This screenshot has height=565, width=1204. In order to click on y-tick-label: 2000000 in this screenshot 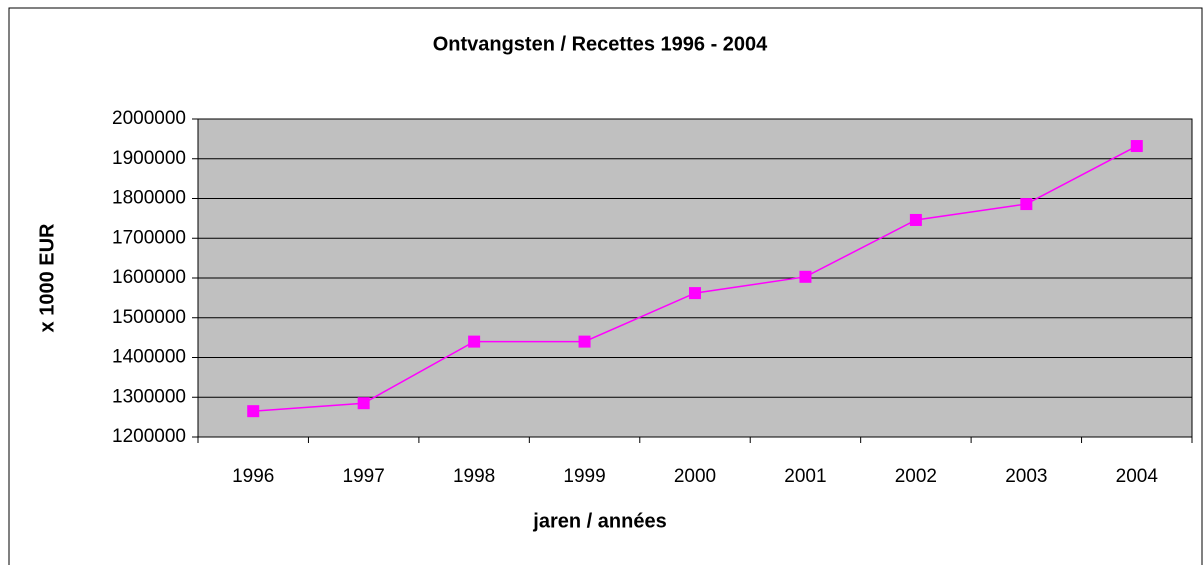, I will do `click(149, 118)`.